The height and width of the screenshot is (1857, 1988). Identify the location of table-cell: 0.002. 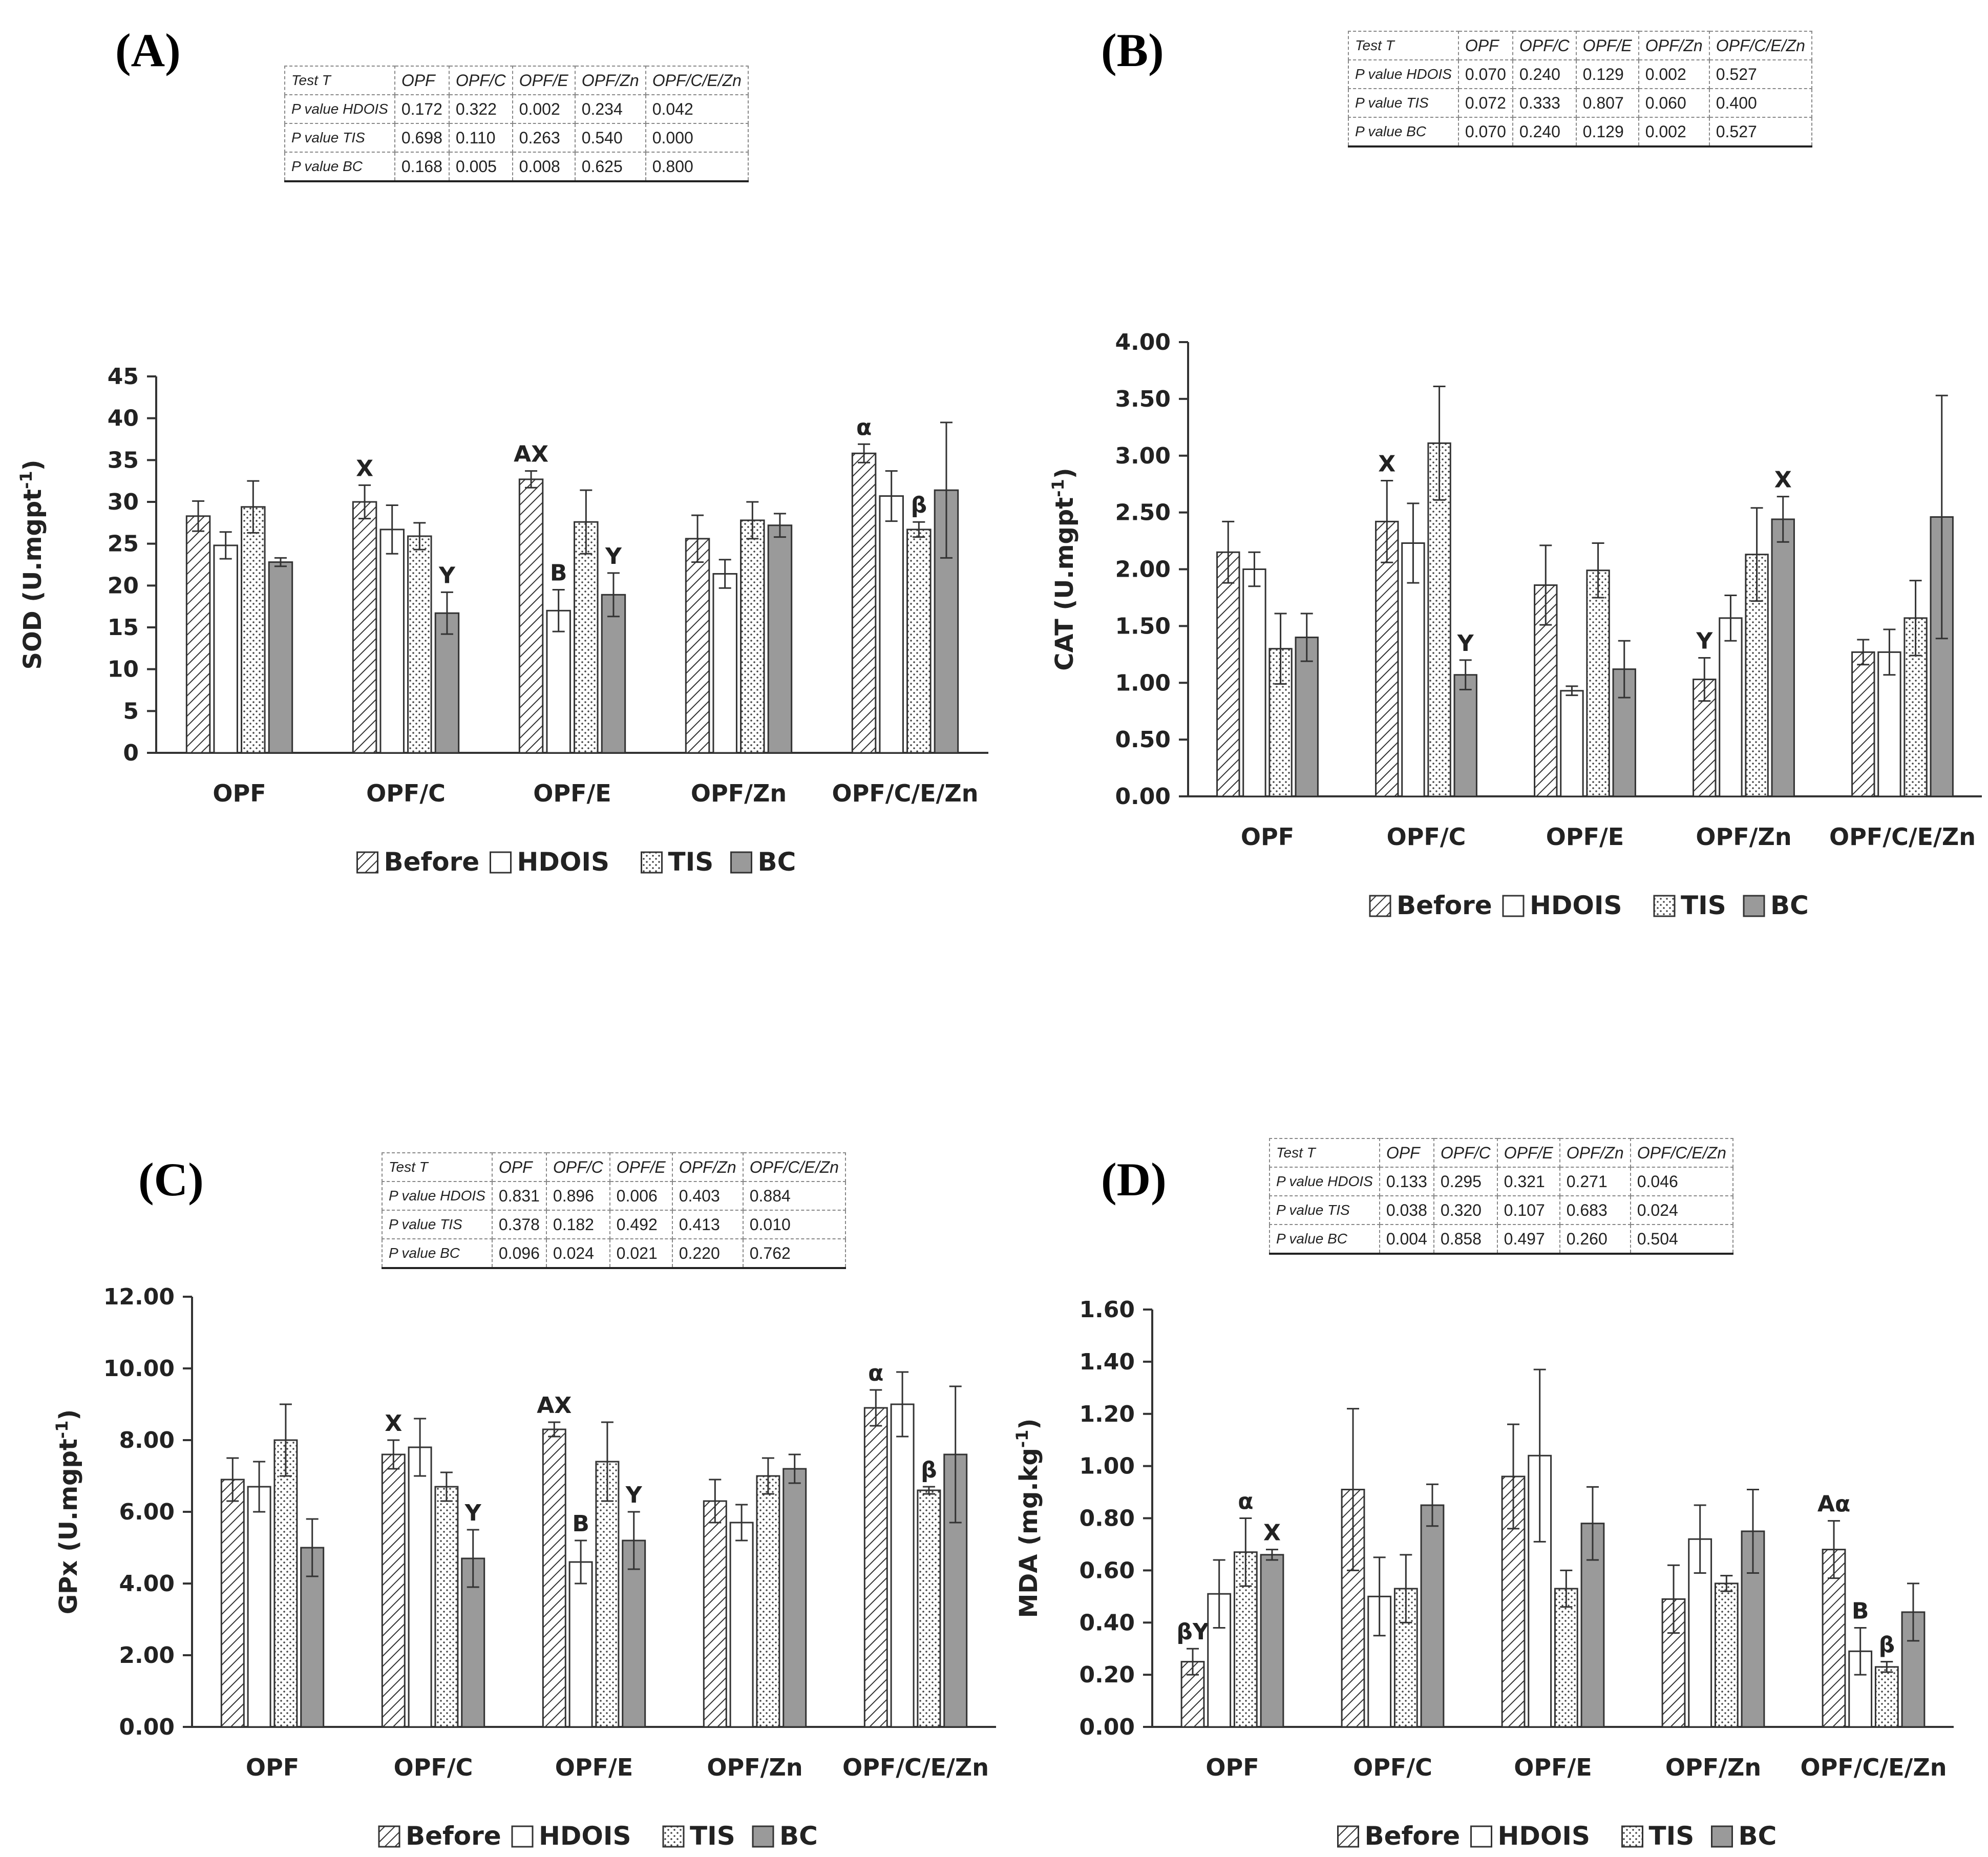
(544, 109).